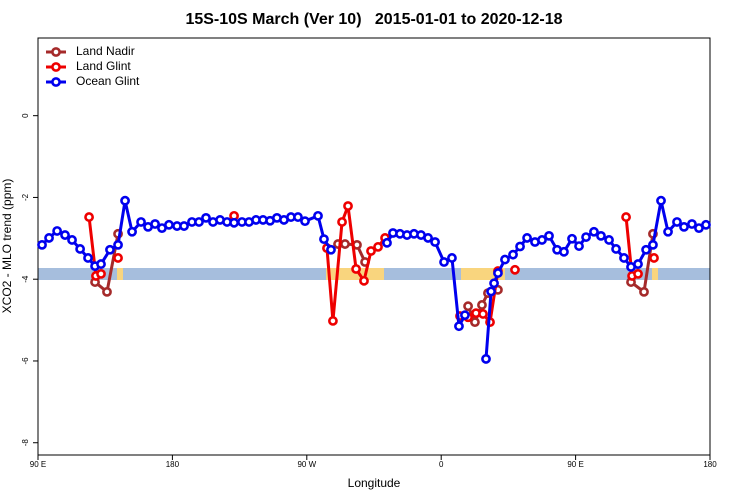  I want to click on y-axis-label: XCO2 - MLO trend (ppm), so click(7, 246).